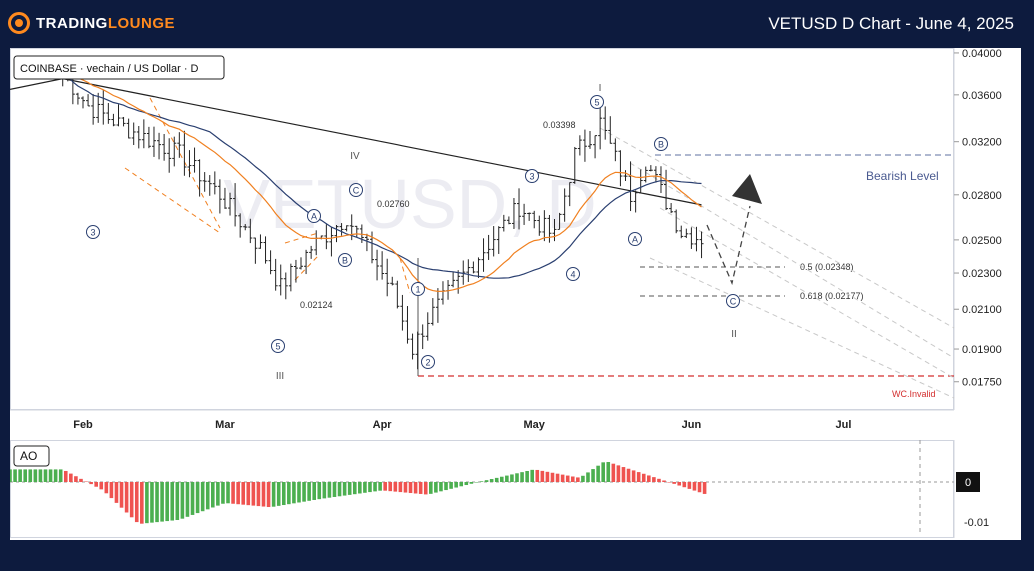 The height and width of the screenshot is (571, 1034). Describe the element at coordinates (734, 334) in the screenshot. I see `roman-label: II` at that location.